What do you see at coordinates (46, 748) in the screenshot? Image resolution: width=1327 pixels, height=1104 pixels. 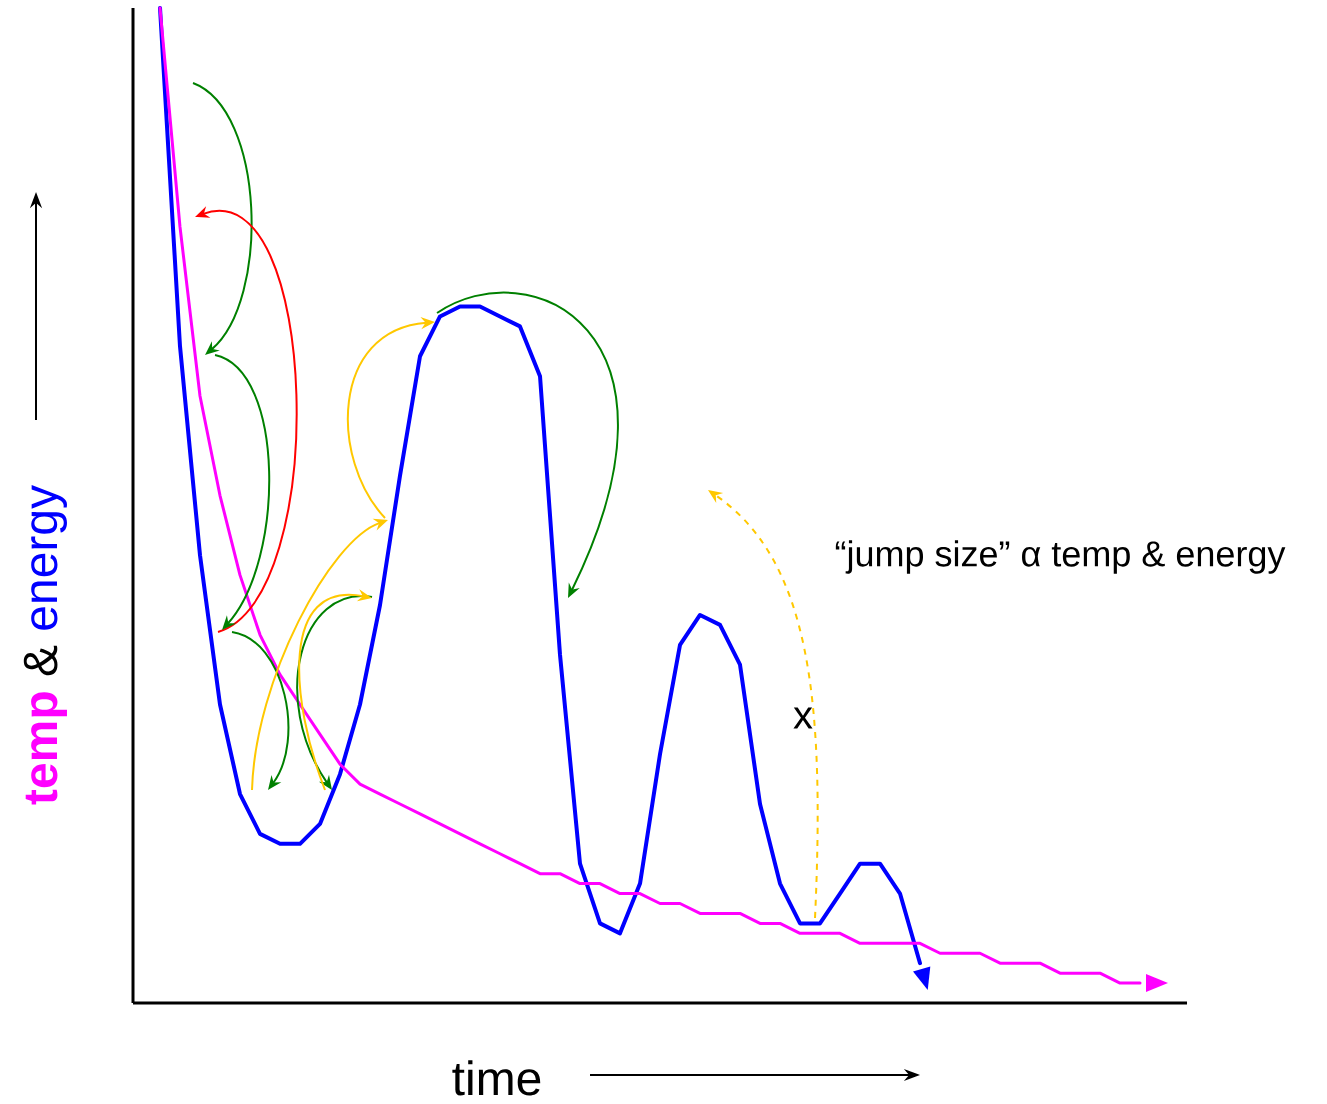 I see `text: temp` at bounding box center [46, 748].